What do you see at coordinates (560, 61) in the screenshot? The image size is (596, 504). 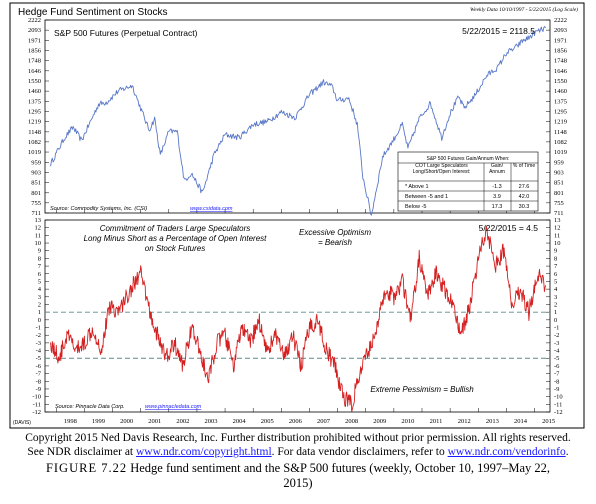 I see `price-y-tick-label: 1748` at bounding box center [560, 61].